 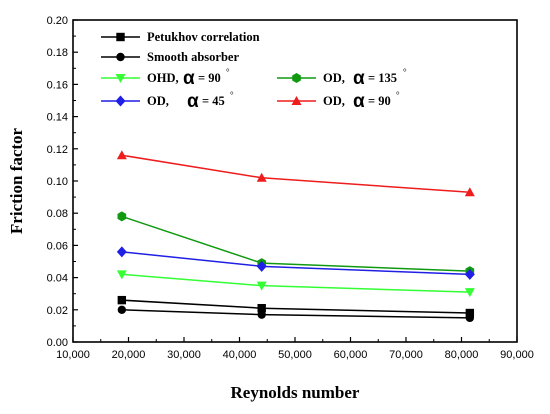 I want to click on legend-label: Smooth absorber, so click(x=193, y=57).